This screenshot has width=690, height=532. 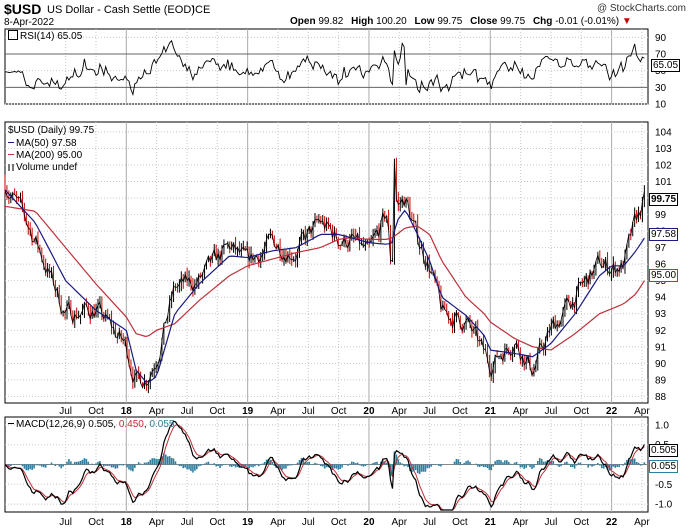 I want to click on high-label: High, so click(x=362, y=21).